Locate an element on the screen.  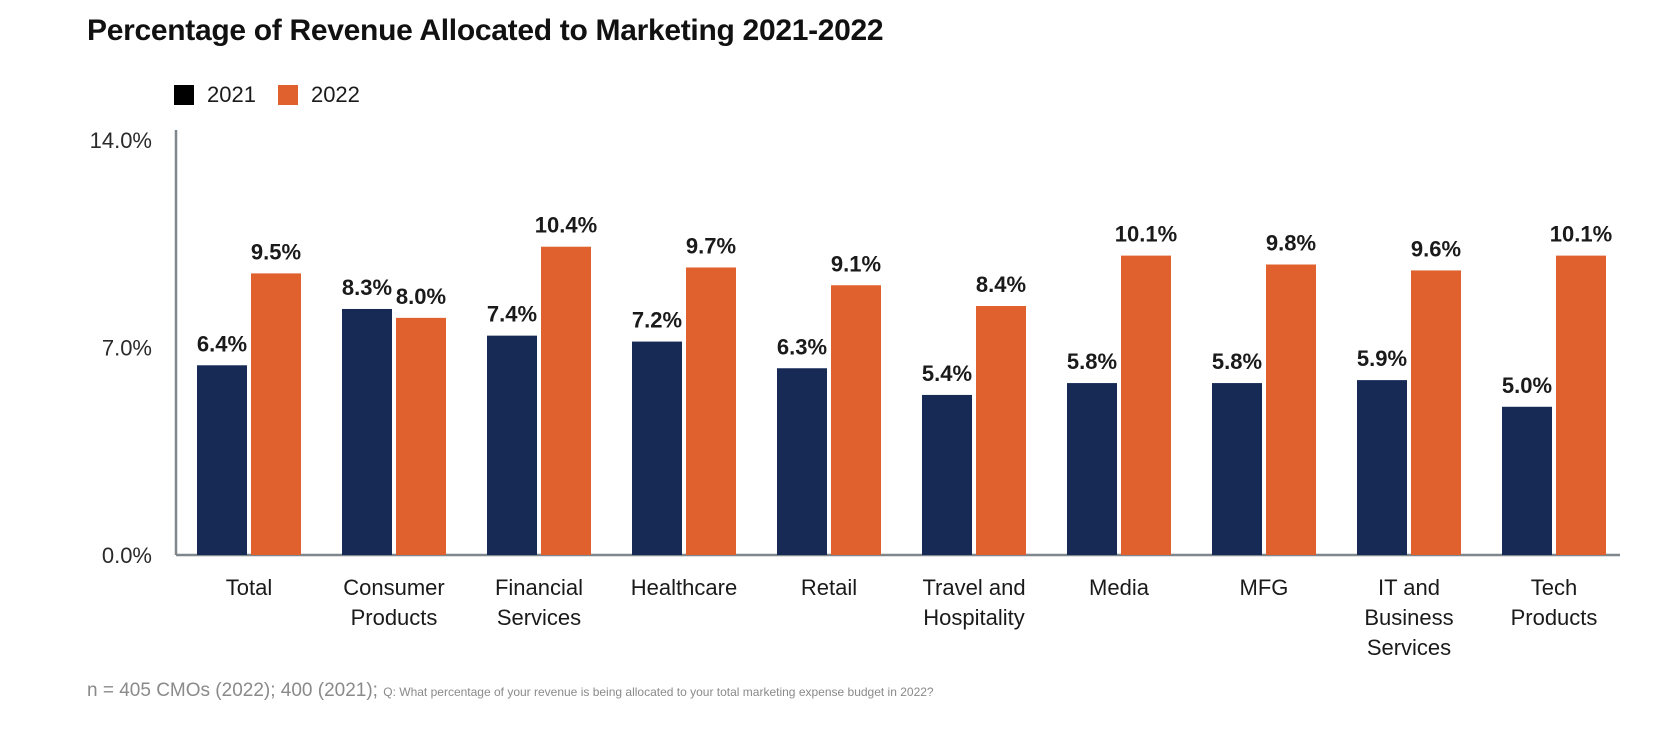
data-label-2021: 5.4% is located at coordinates (947, 373).